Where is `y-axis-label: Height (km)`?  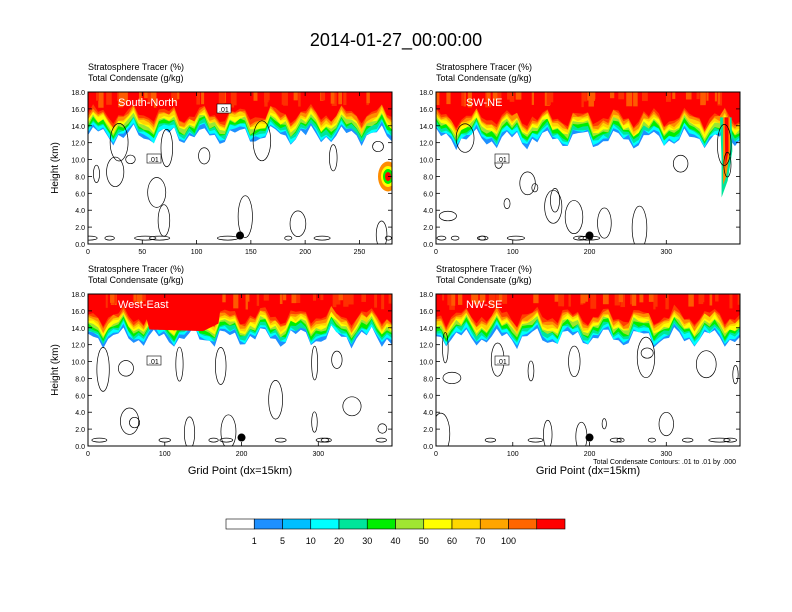 y-axis-label: Height (km) is located at coordinates (55, 168).